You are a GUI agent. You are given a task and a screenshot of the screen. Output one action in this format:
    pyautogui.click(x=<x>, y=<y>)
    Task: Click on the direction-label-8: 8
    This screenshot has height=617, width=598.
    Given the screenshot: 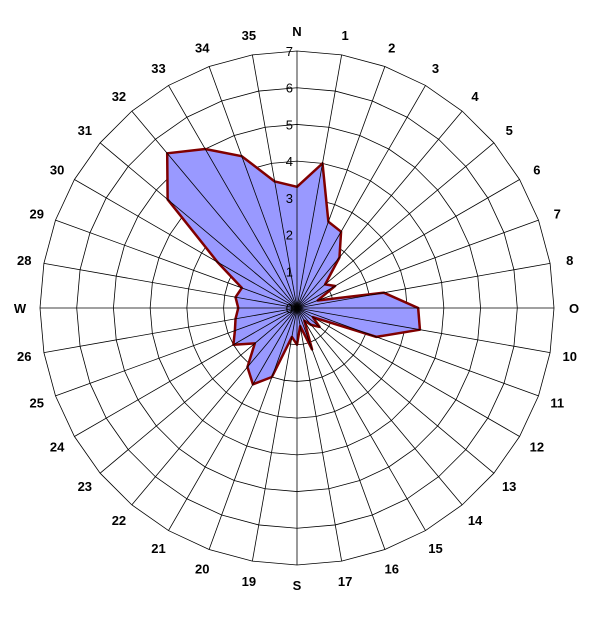 What is the action you would take?
    pyautogui.click(x=569, y=260)
    